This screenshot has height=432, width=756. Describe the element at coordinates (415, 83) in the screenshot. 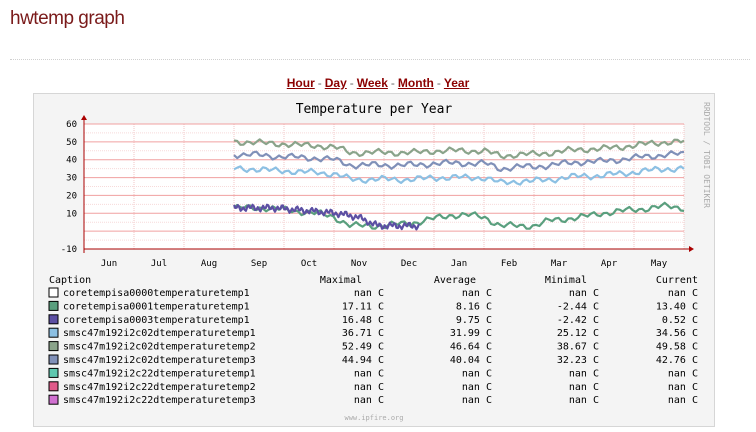

I see `range-link-month: Month` at that location.